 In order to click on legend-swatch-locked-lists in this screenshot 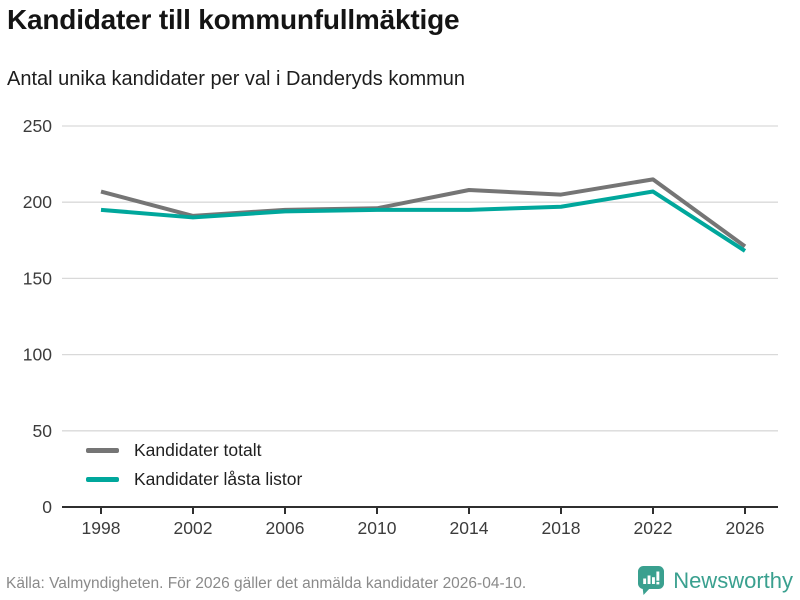, I will do `click(102, 479)`.